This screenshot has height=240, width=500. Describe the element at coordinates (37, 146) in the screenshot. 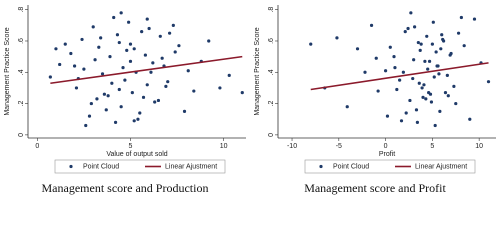

I see `x-tick-label: 0` at that location.